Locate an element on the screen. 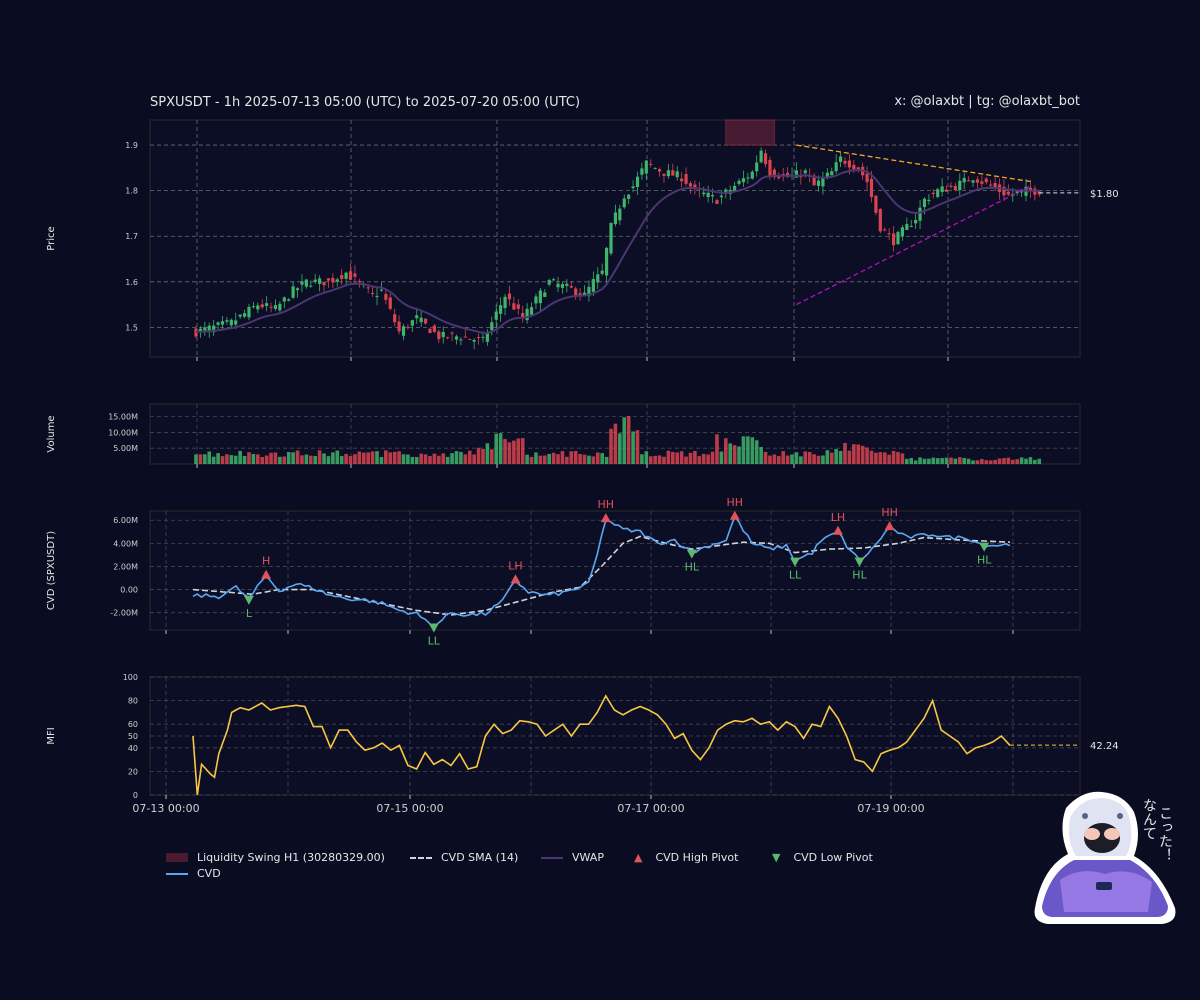 The height and width of the screenshot is (1000, 1200). y-axis-label-0: Price is located at coordinates (51, 238).